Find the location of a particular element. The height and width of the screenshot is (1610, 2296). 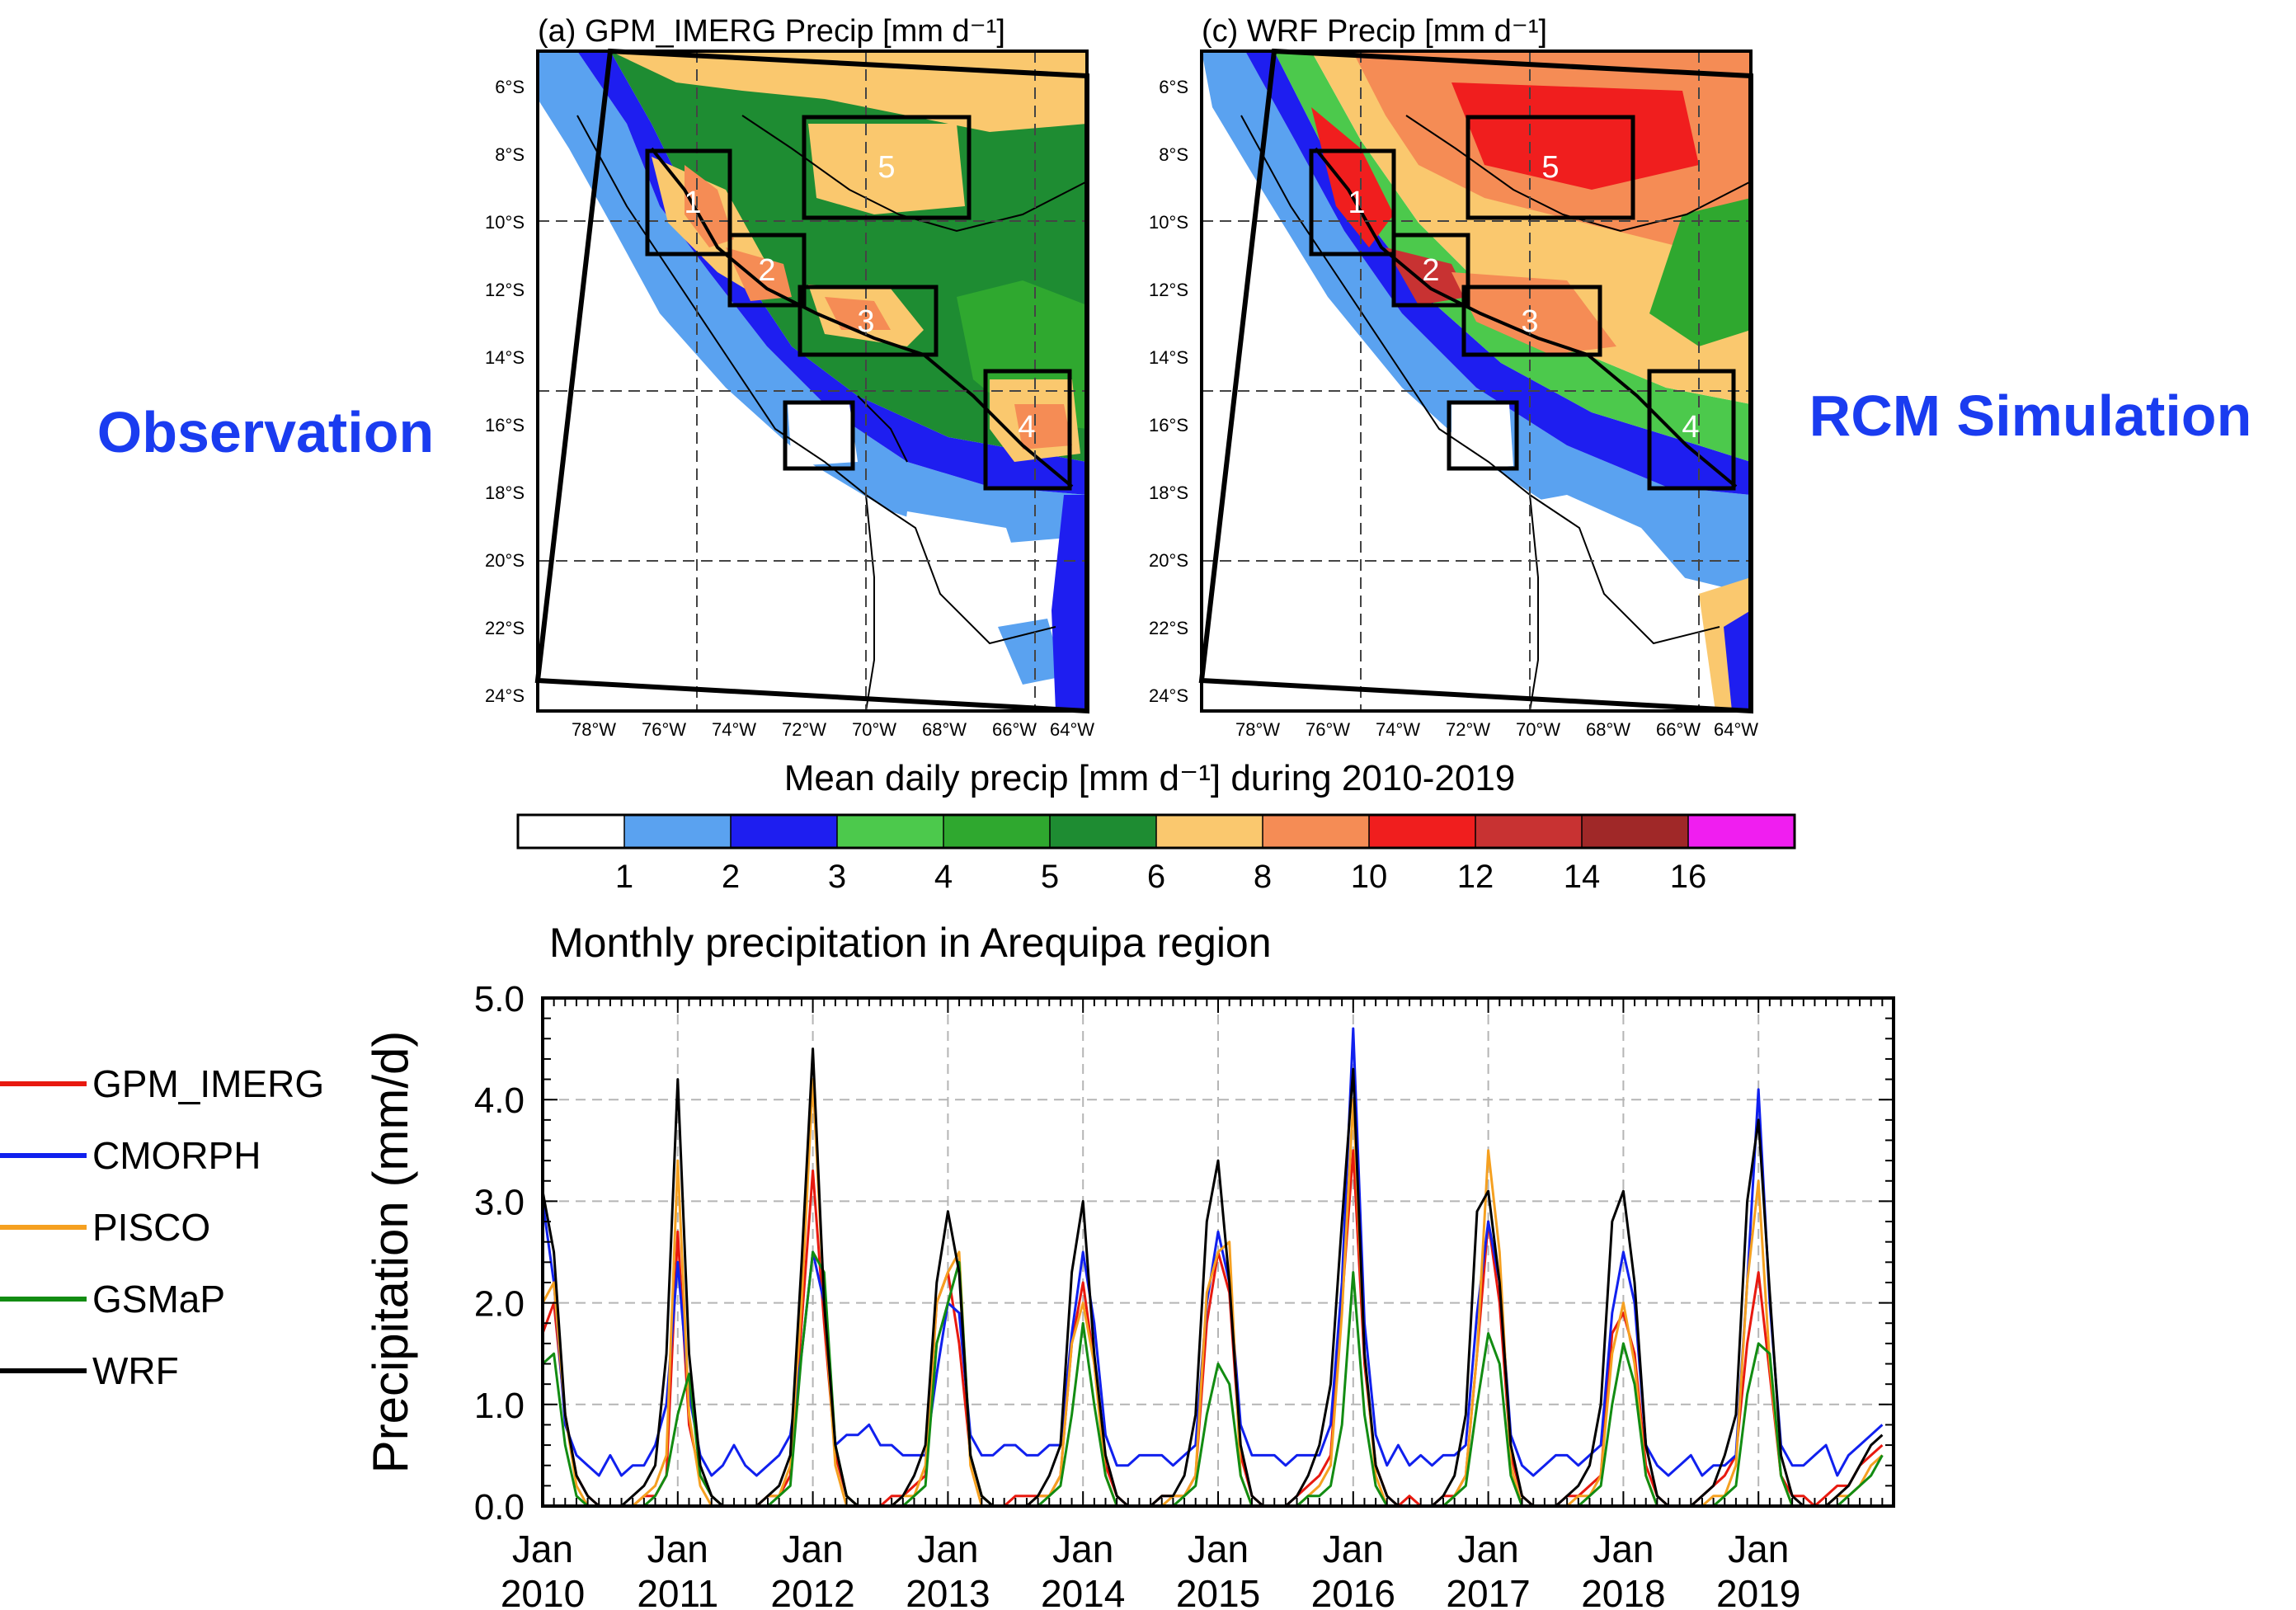

colorbar-tick-label: 6 is located at coordinates (1156, 877).